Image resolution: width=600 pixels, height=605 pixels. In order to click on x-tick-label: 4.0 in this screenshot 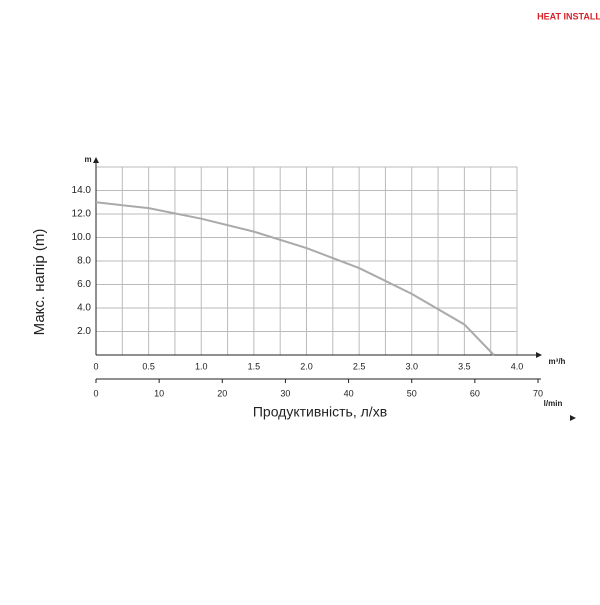, I will do `click(517, 366)`.